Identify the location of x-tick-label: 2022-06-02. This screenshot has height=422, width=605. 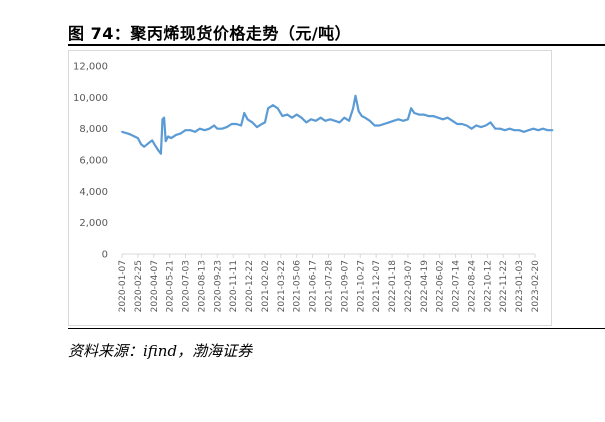
(441, 286).